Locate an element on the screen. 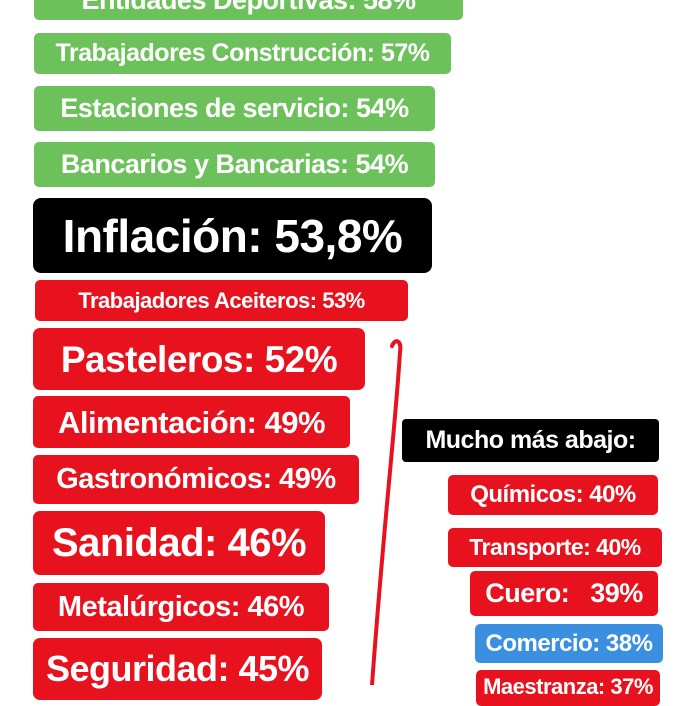 This screenshot has height=706, width=685. item-mucho-mas-abajo: Mucho más abajo: is located at coordinates (530, 440).